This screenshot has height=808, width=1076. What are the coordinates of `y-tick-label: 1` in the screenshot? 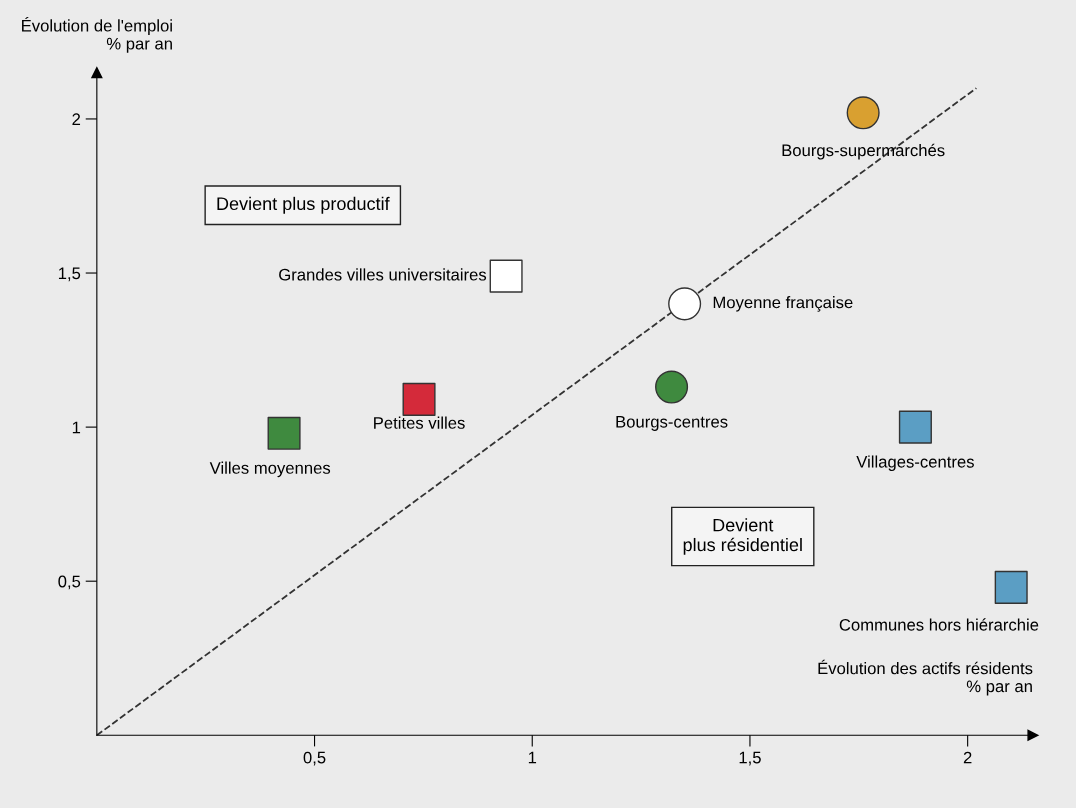 It's located at (76, 427).